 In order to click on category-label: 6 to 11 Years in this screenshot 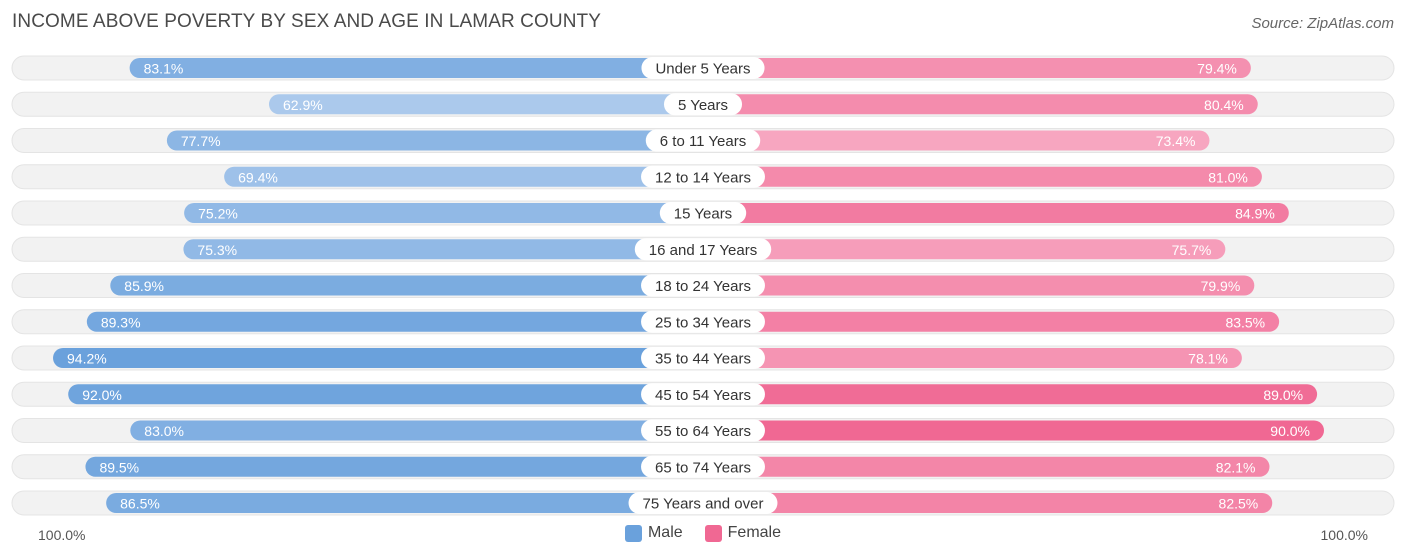, I will do `click(703, 141)`.